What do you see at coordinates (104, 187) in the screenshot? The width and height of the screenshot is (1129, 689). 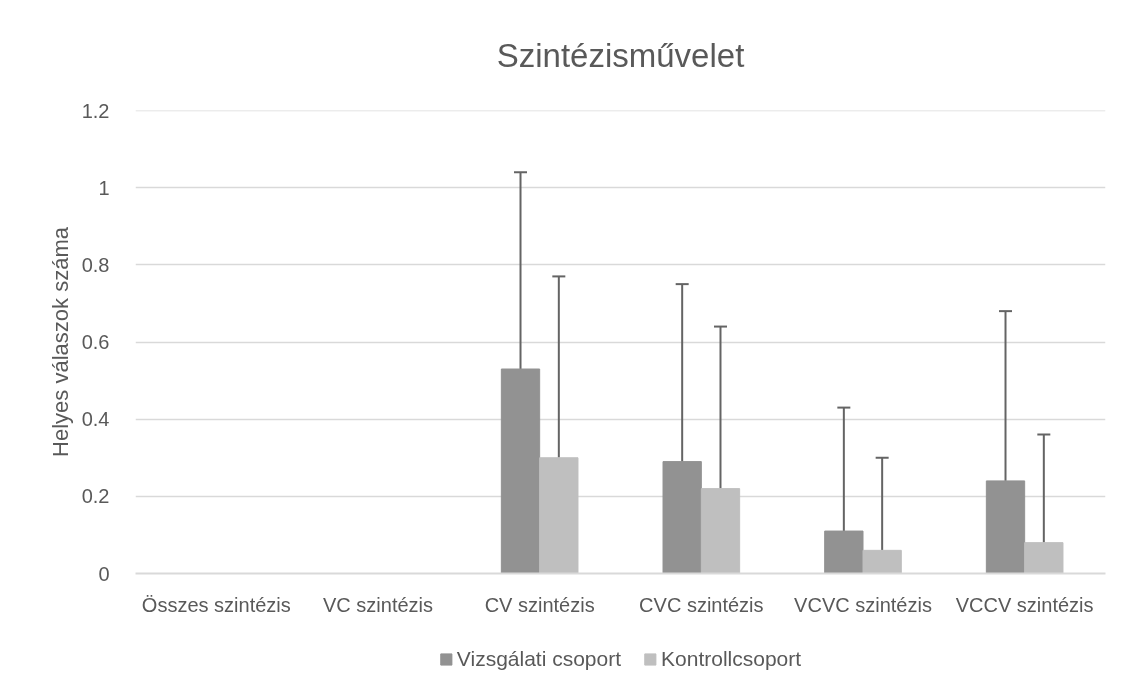 I see `y-tick-label: 1` at bounding box center [104, 187].